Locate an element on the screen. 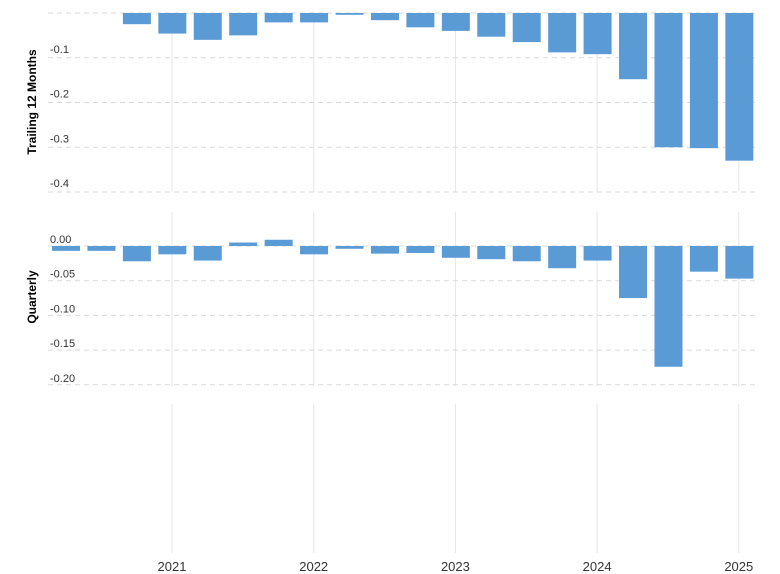  x-axis: 2021 2022 2023 2024 2025 is located at coordinates (456, 566).